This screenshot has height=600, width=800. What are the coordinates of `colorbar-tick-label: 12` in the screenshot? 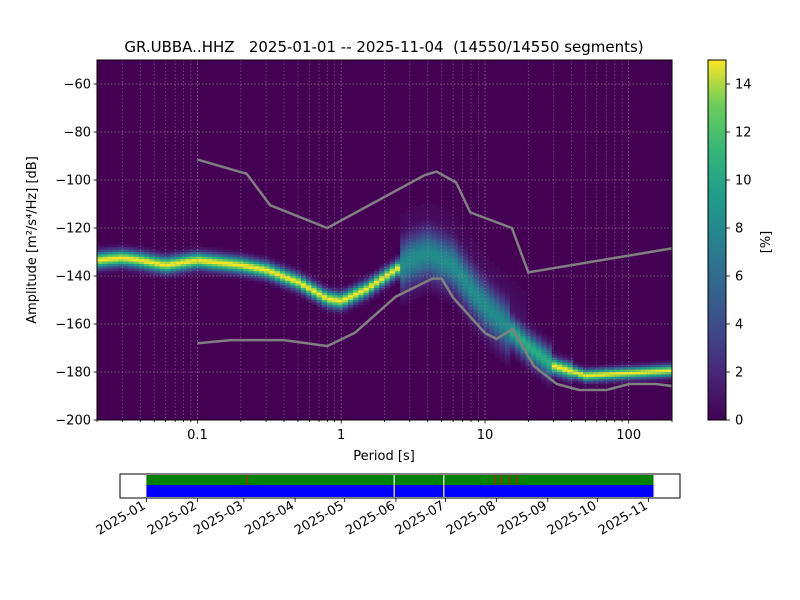 It's located at (743, 133).